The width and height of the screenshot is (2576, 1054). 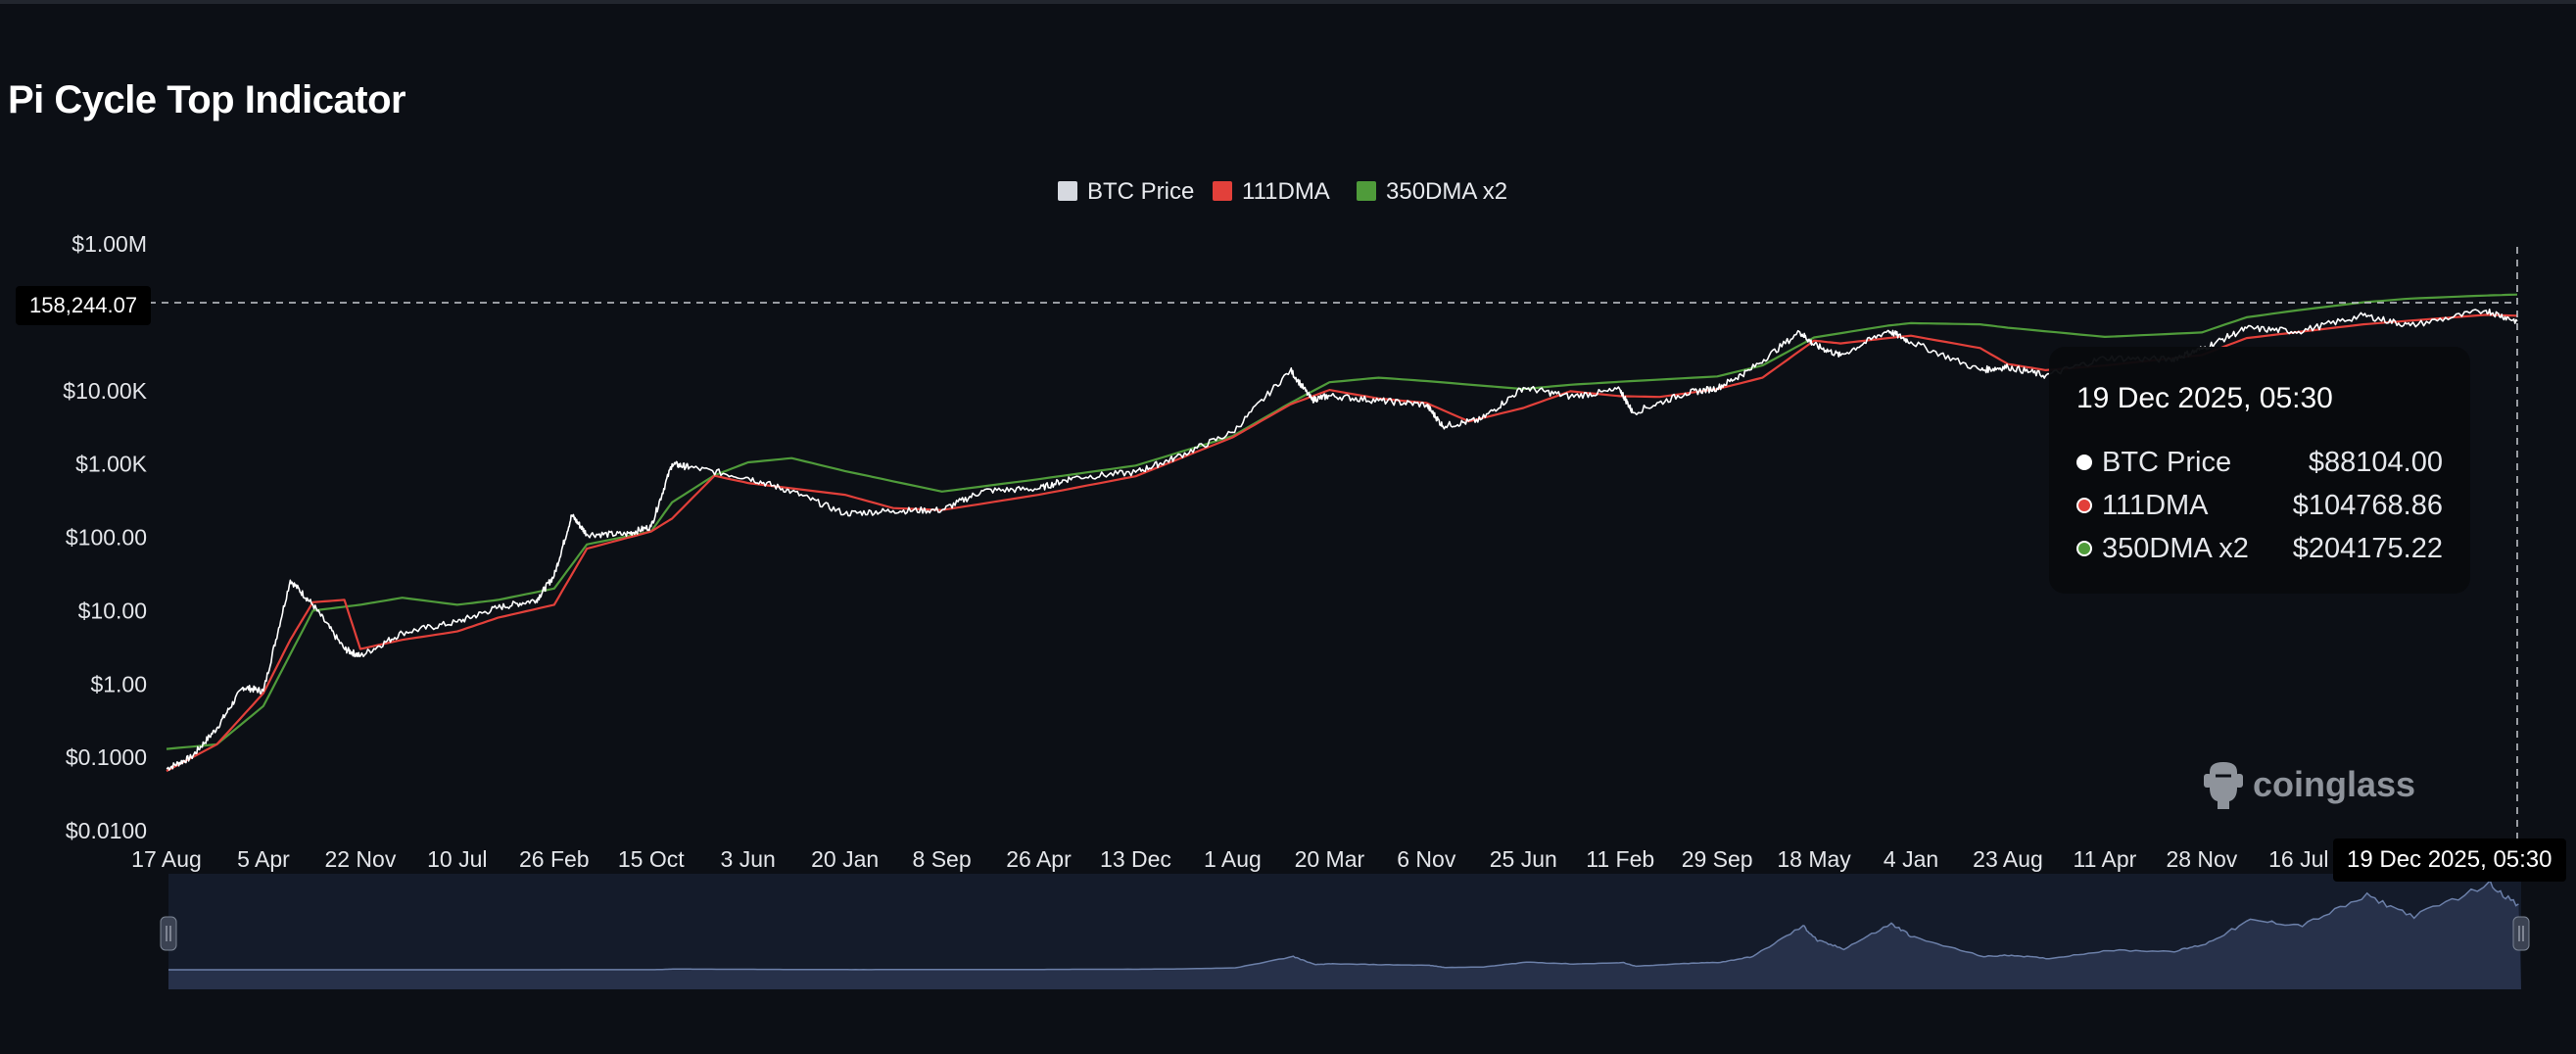 I want to click on 350dma-x2-dot-icon, so click(x=2084, y=548).